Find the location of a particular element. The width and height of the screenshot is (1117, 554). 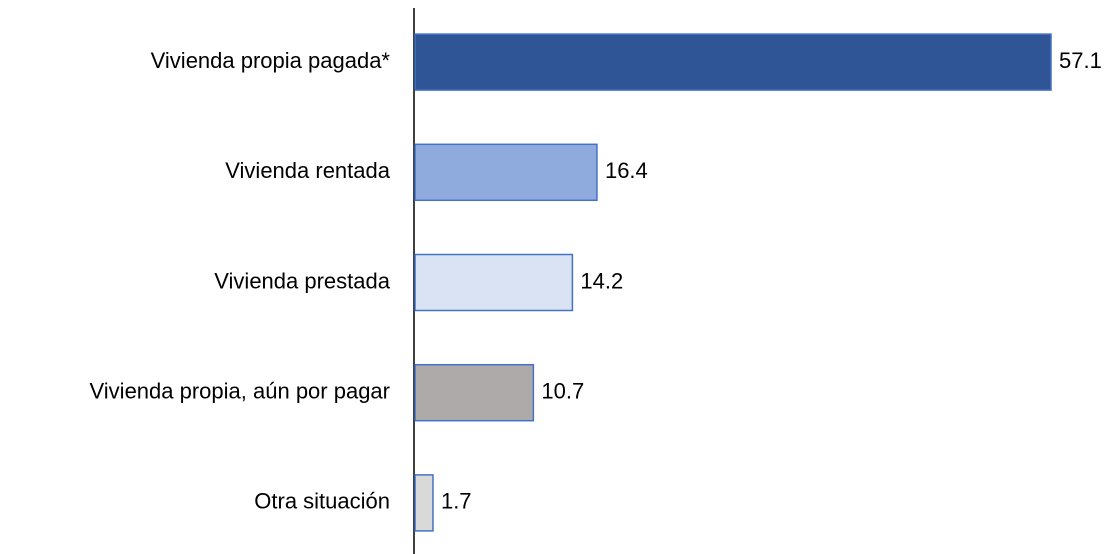

data-label: 1.7 is located at coordinates (456, 501).